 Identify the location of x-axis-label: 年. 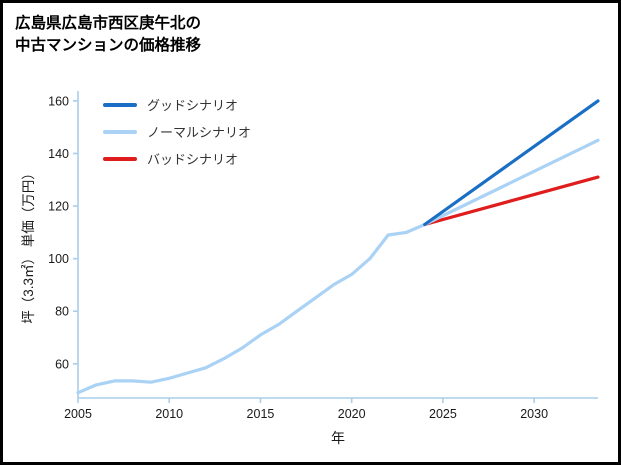
(338, 438).